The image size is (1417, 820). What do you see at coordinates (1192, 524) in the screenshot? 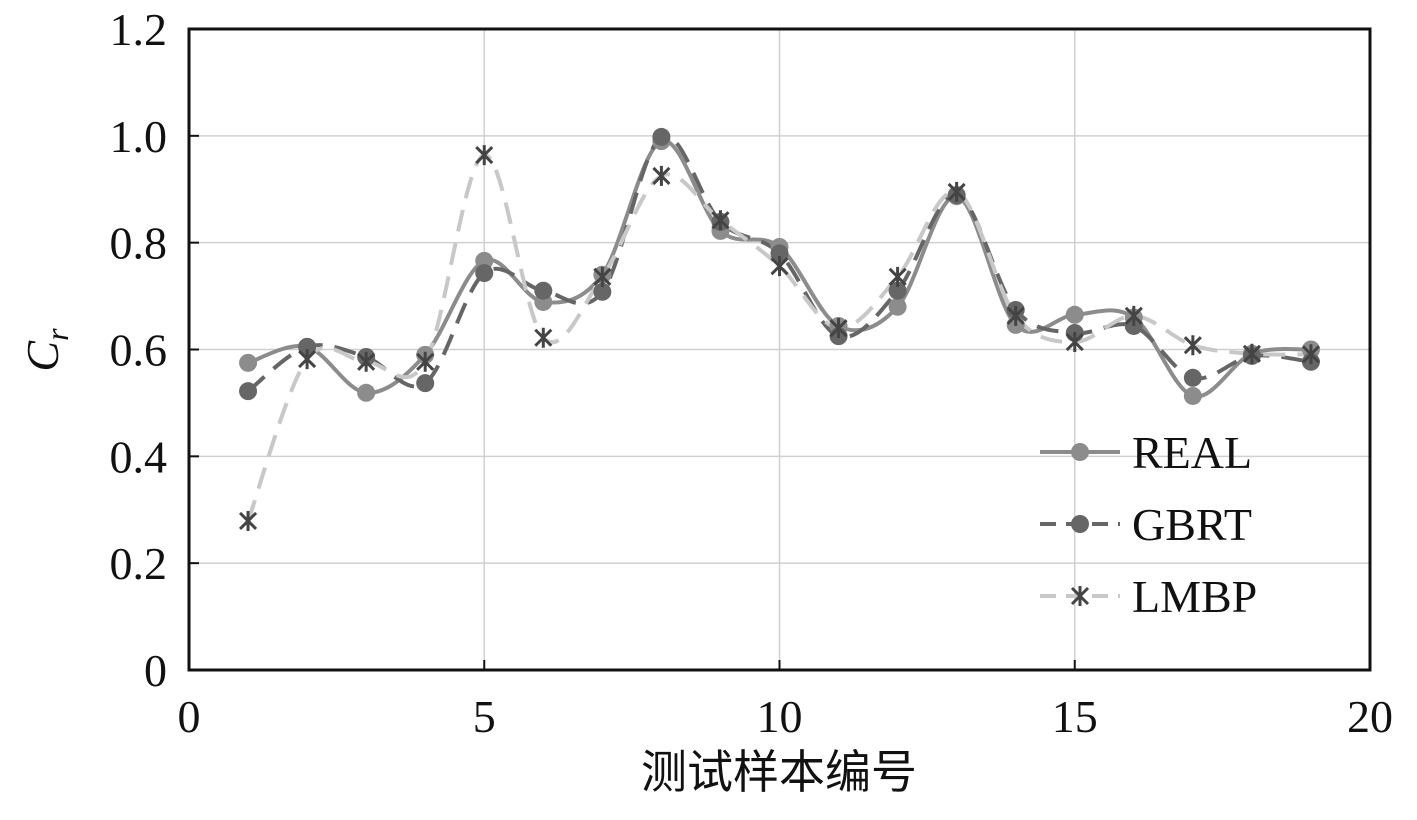
I see `legend-label: GBRT` at bounding box center [1192, 524].